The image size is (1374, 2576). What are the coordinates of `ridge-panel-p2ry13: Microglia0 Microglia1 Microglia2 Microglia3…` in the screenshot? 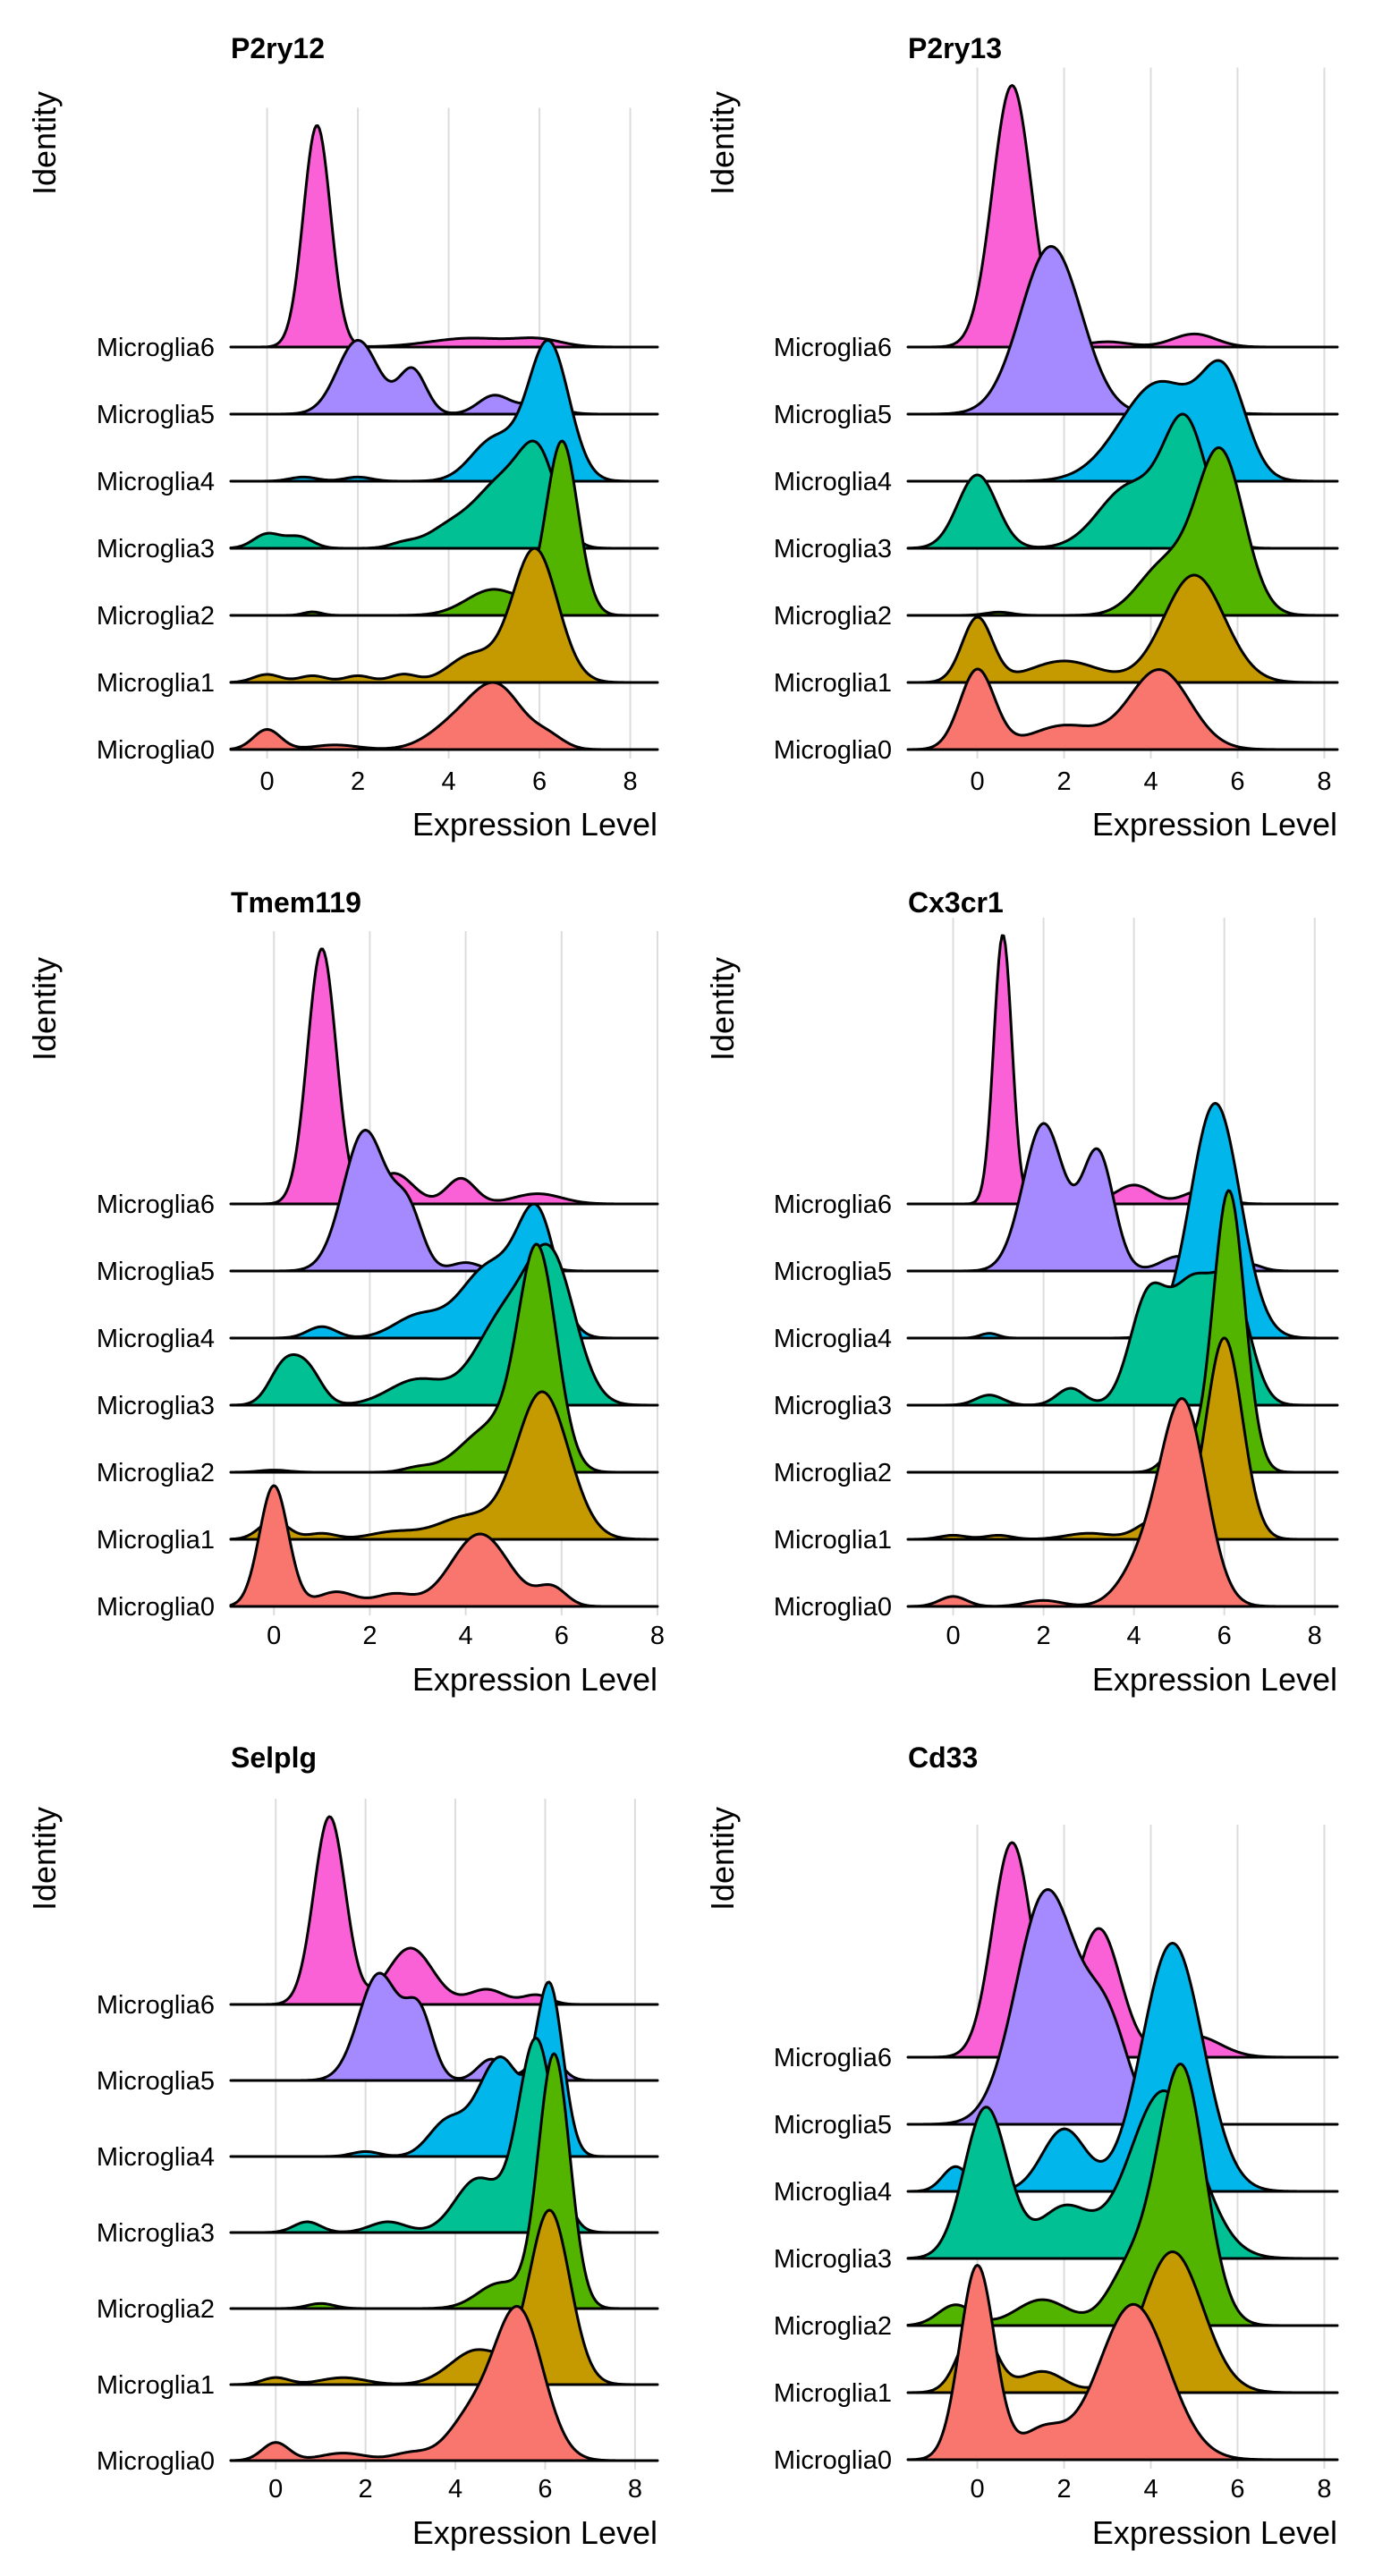 It's located at (1021, 437).